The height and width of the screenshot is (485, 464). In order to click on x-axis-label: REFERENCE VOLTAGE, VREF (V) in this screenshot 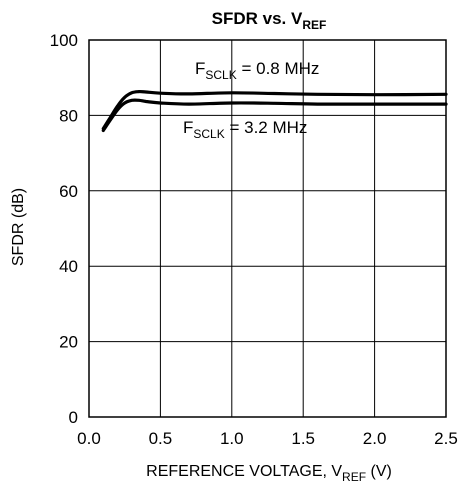, I will do `click(269, 473)`.